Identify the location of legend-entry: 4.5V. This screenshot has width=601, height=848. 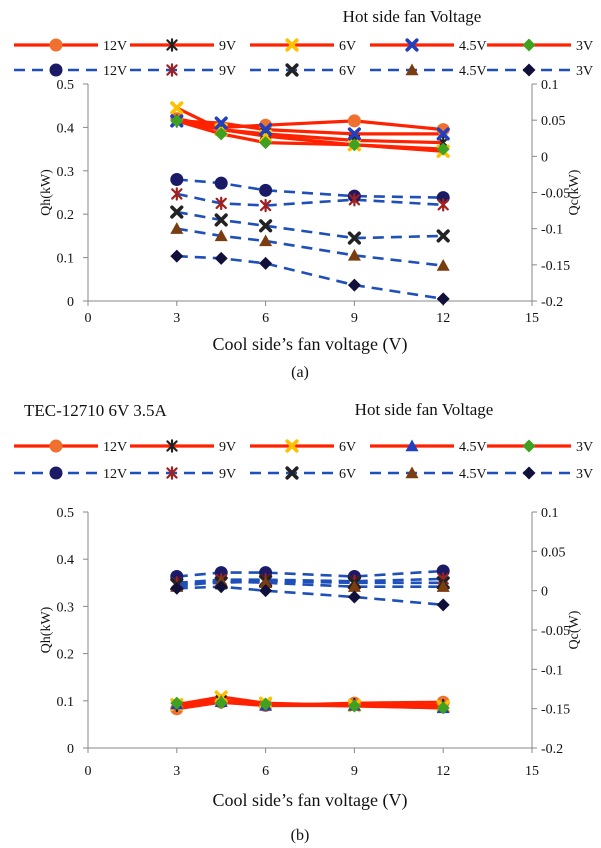
(428, 46).